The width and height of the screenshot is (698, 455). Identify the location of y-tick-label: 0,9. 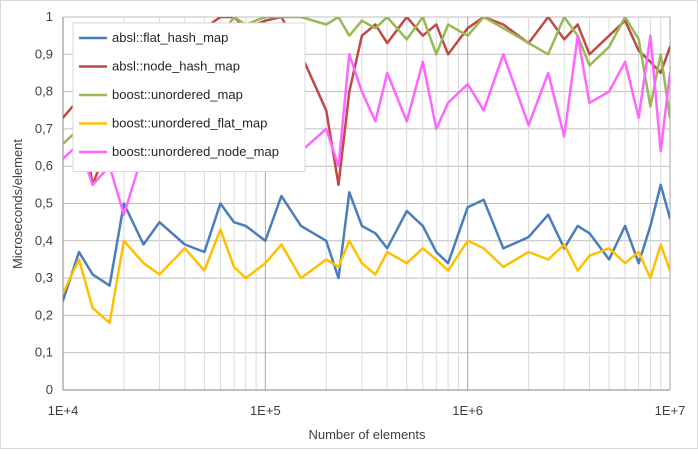
(44, 53).